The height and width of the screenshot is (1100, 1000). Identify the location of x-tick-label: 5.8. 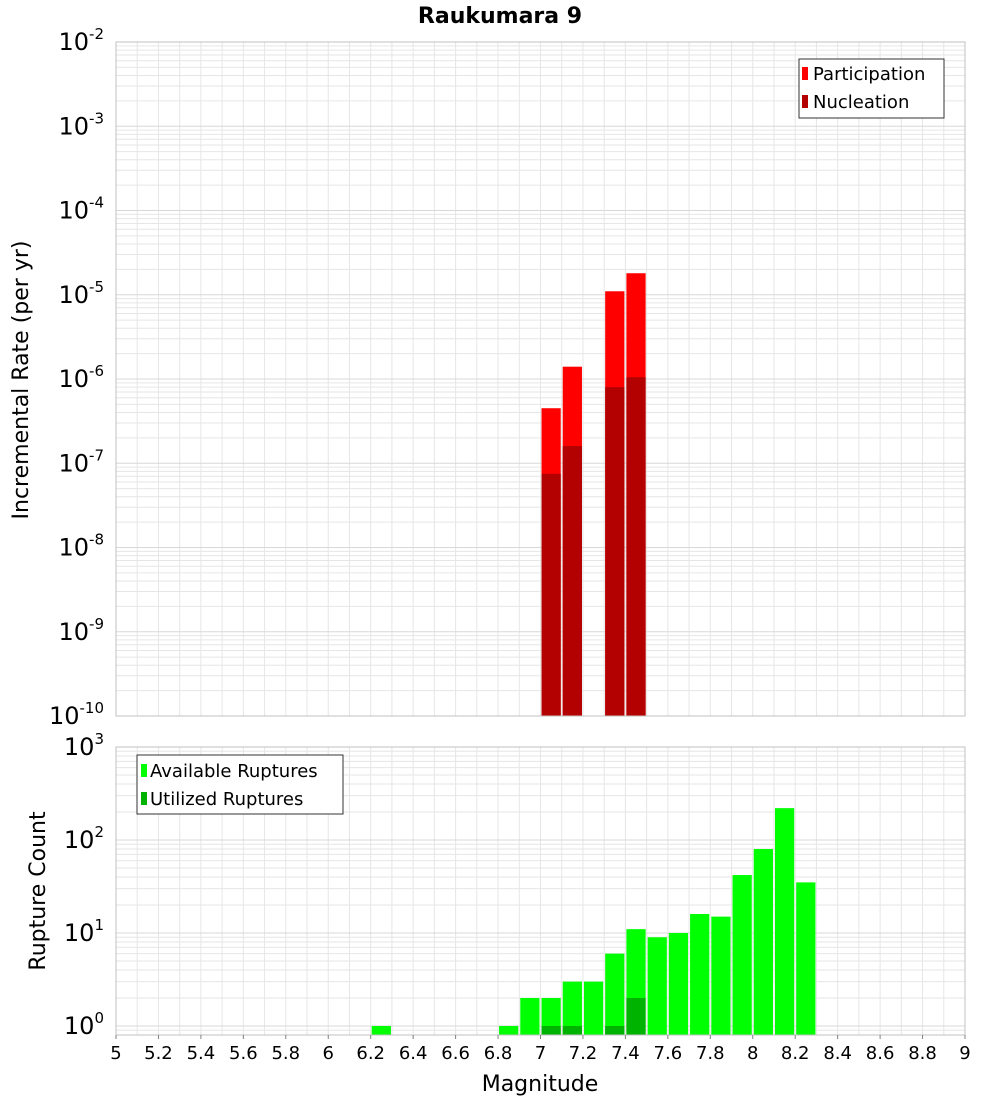
(285, 1053).